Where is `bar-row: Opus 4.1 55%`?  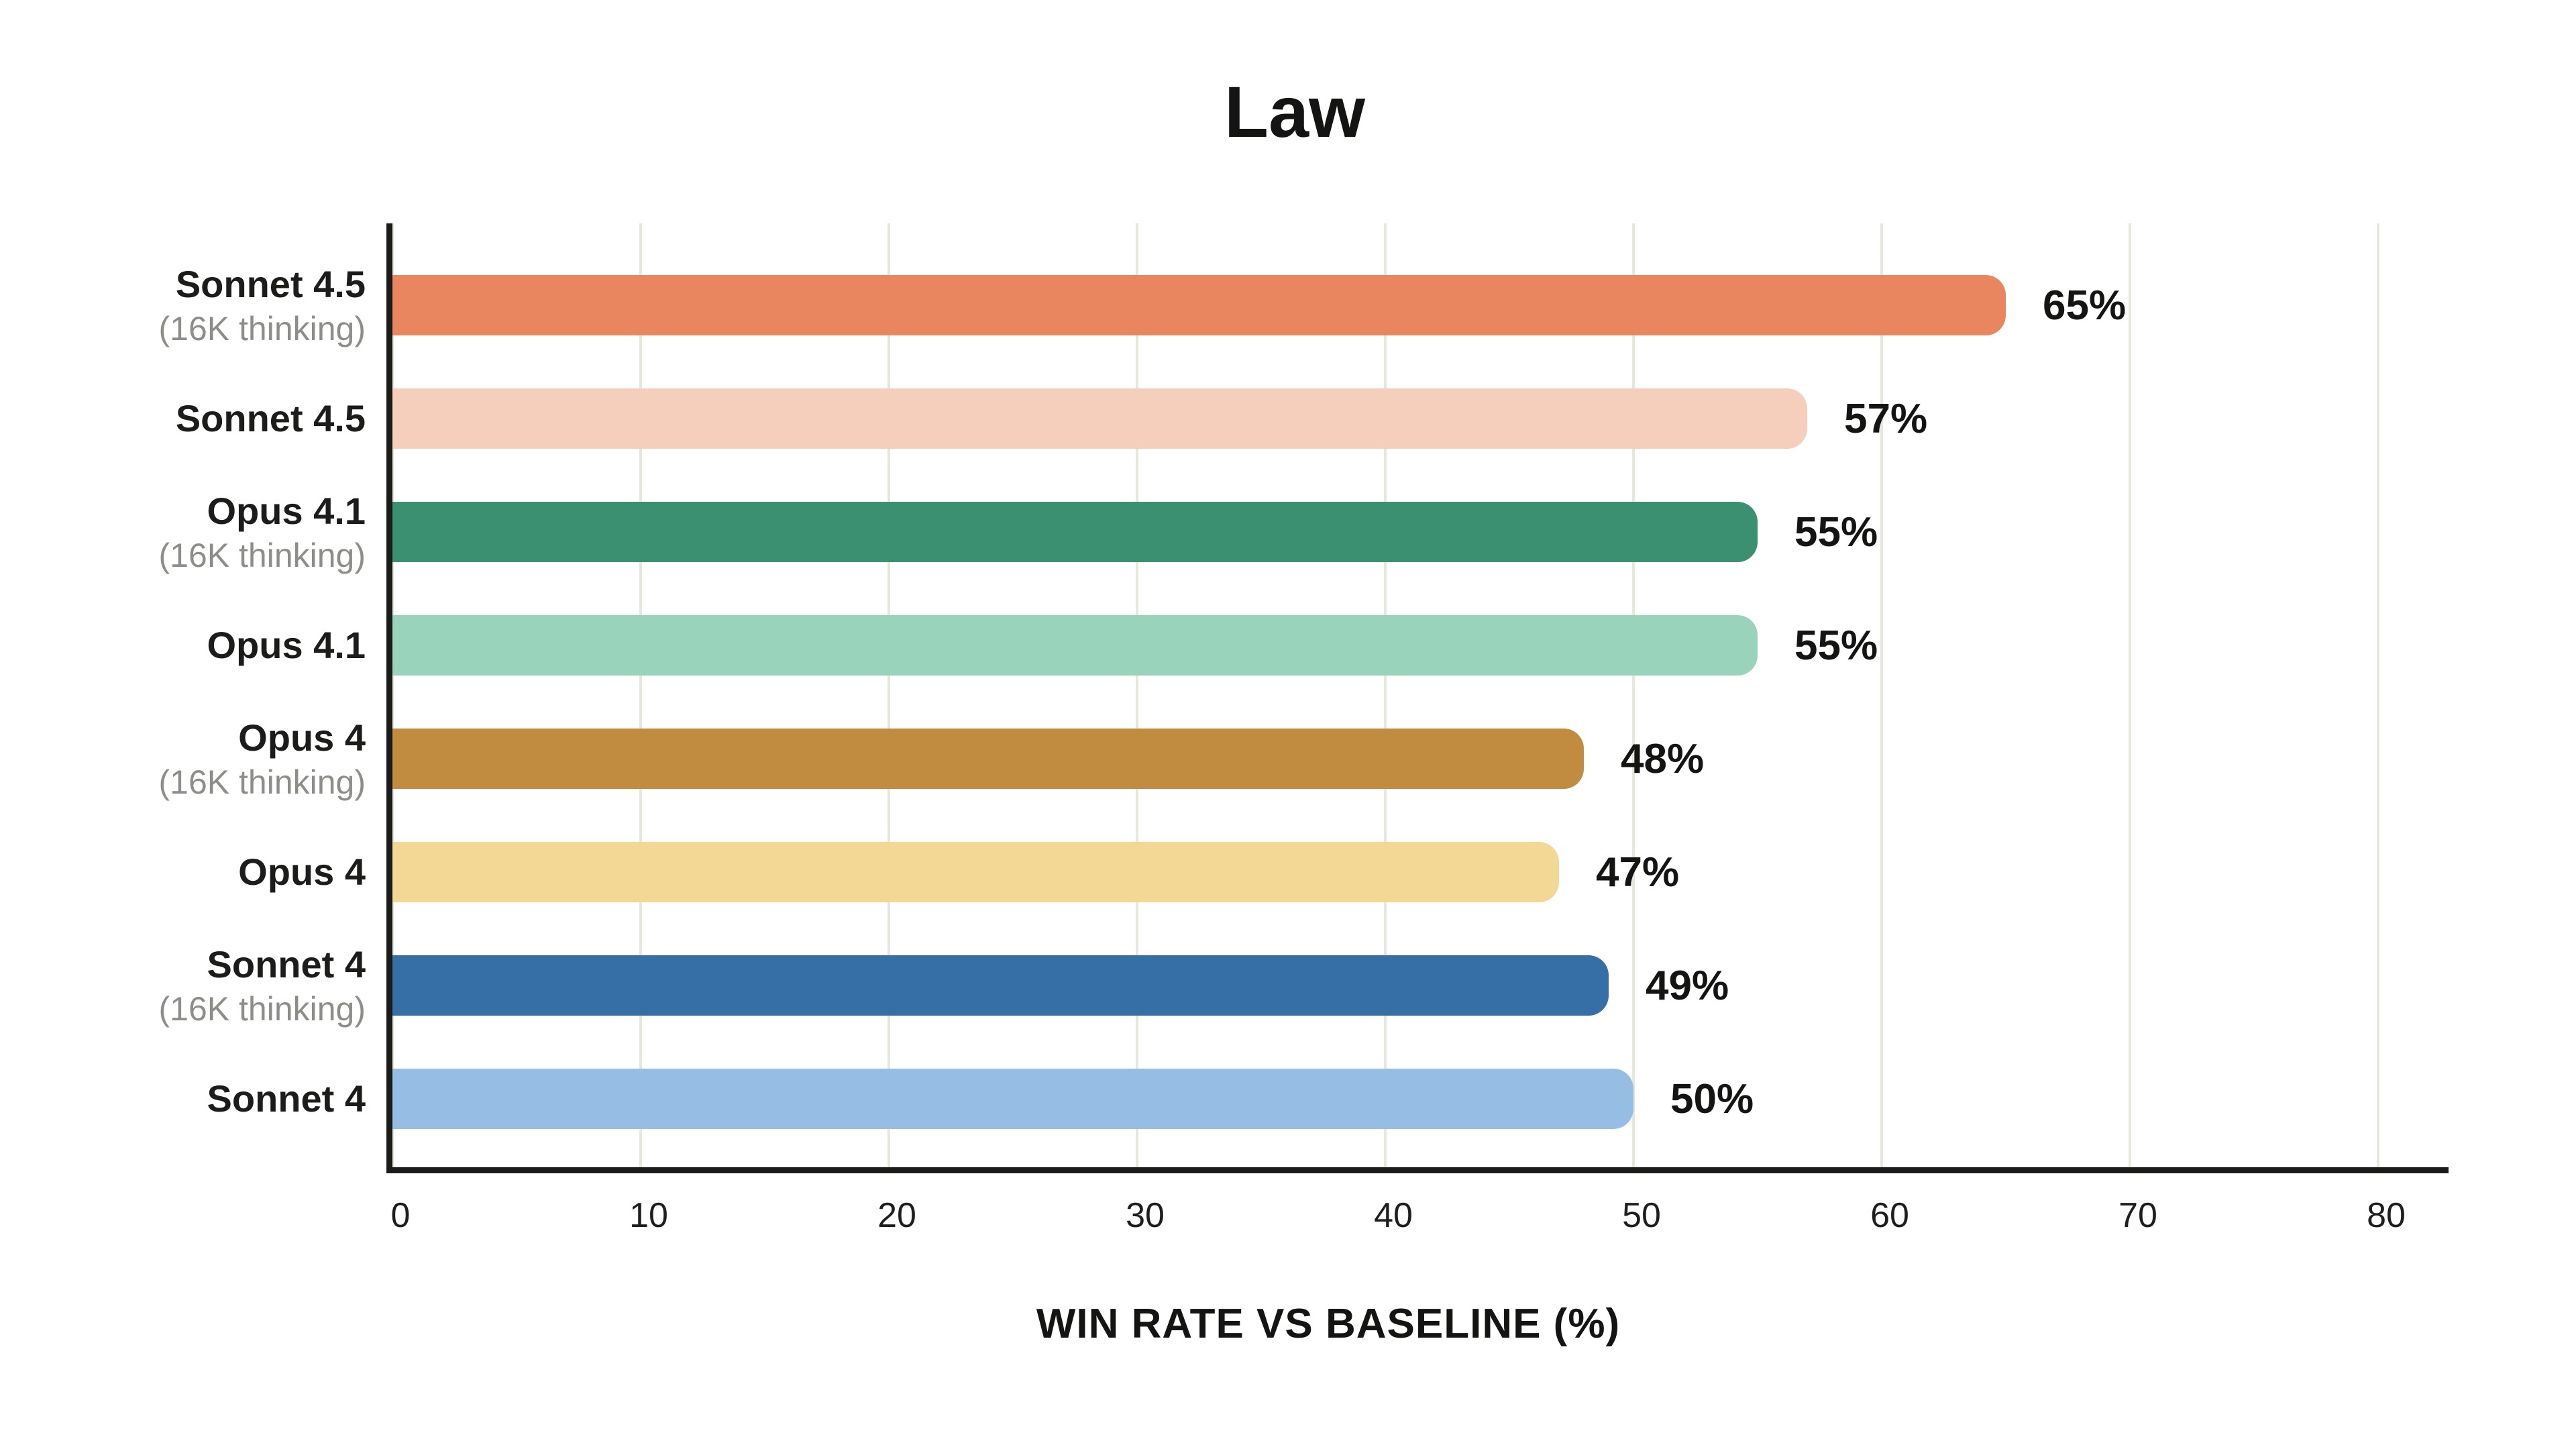
bar-row: Opus 4.1 55% is located at coordinates (1288, 645).